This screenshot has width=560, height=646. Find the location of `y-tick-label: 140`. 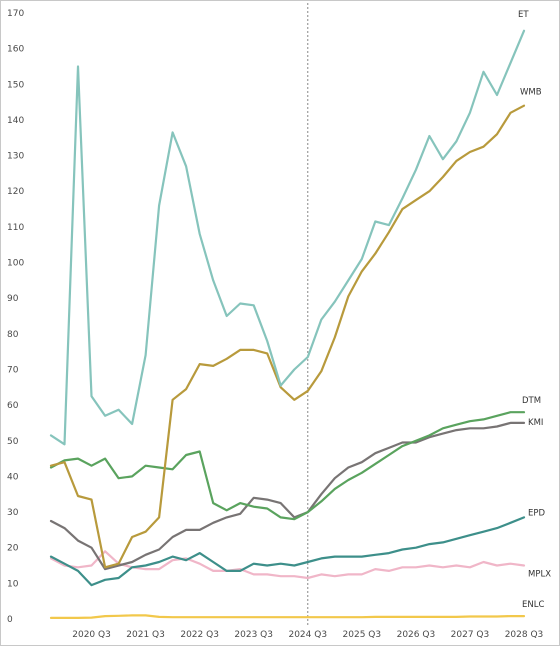

y-tick-label: 140 is located at coordinates (15, 121).